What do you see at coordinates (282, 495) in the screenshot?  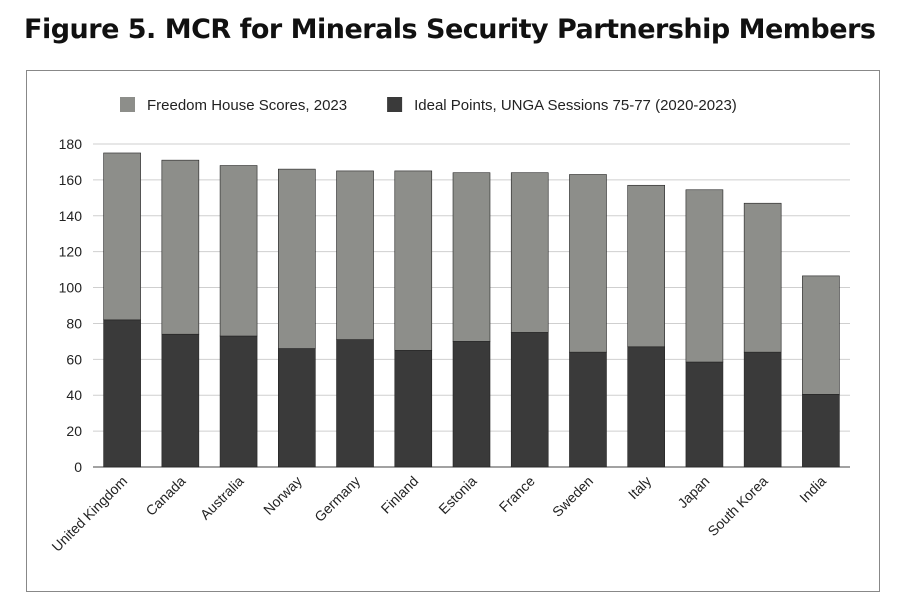 I see `x-tick-label: Norway` at bounding box center [282, 495].